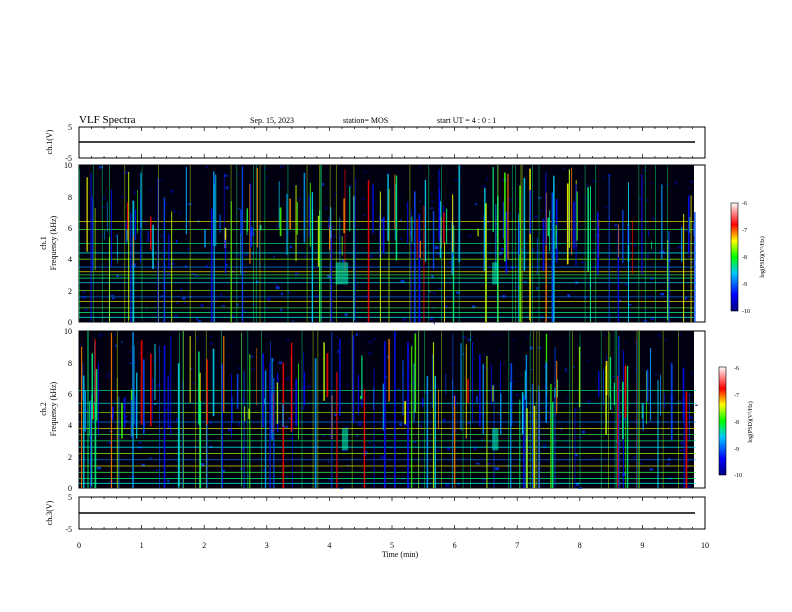 The height and width of the screenshot is (612, 792). I want to click on ch1-ytick-4: 4, so click(70, 259).